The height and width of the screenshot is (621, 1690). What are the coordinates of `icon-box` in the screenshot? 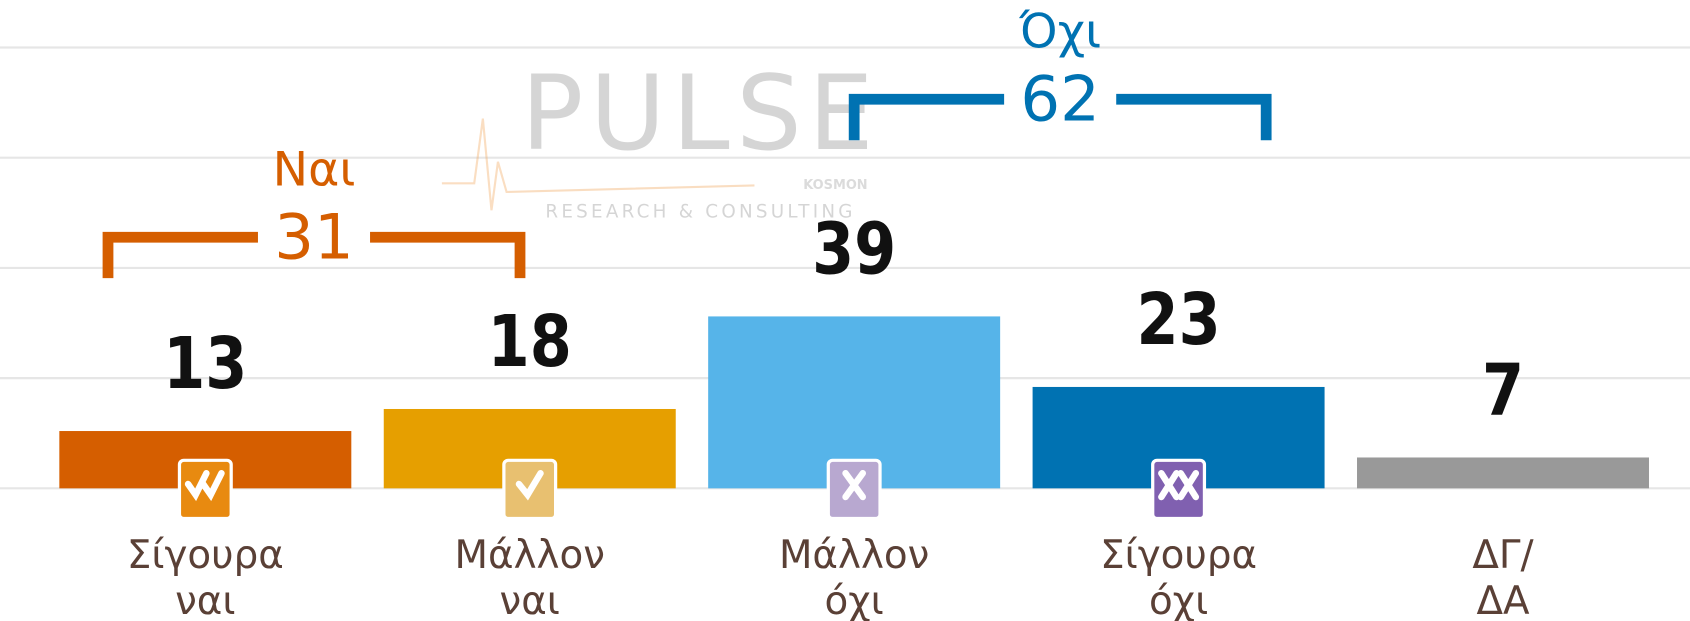 It's located at (1179, 489).